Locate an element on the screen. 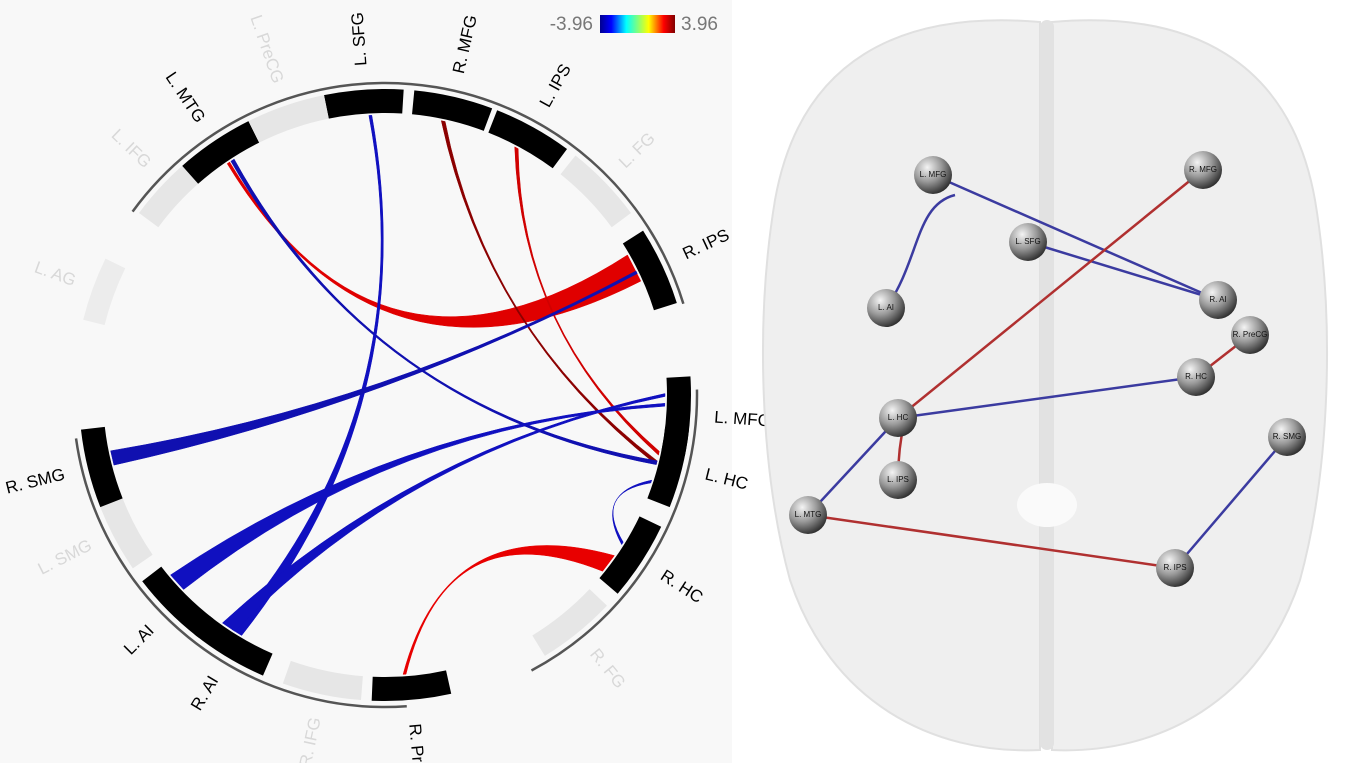  node-label: L. MTG is located at coordinates (808, 514).